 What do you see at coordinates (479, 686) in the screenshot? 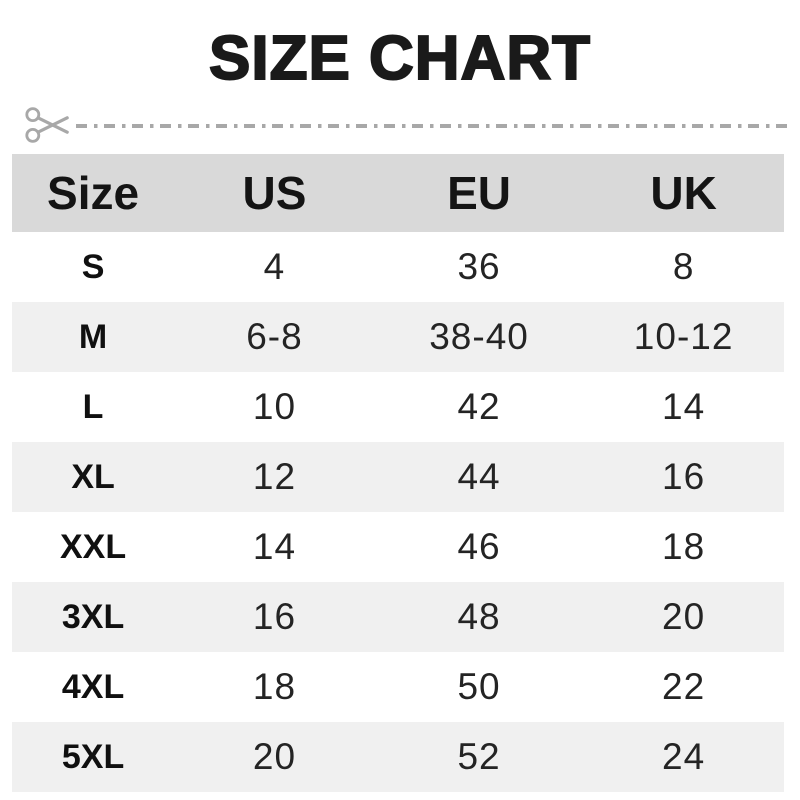
I see `value-cell: 50` at bounding box center [479, 686].